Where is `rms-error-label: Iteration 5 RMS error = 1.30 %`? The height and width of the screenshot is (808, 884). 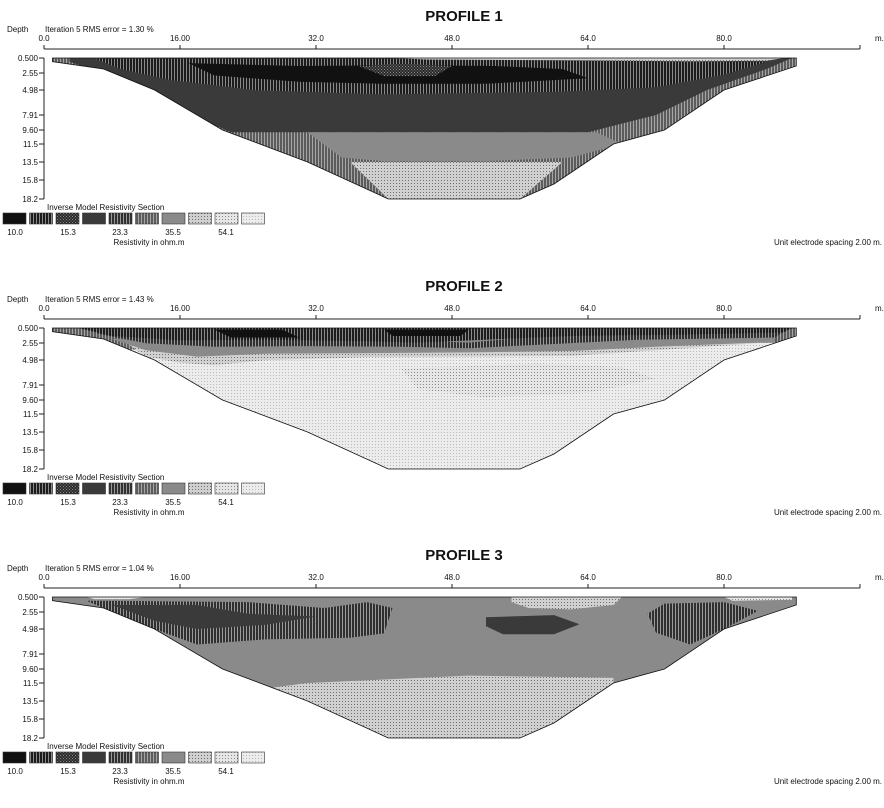 rms-error-label: Iteration 5 RMS error = 1.30 % is located at coordinates (99, 29).